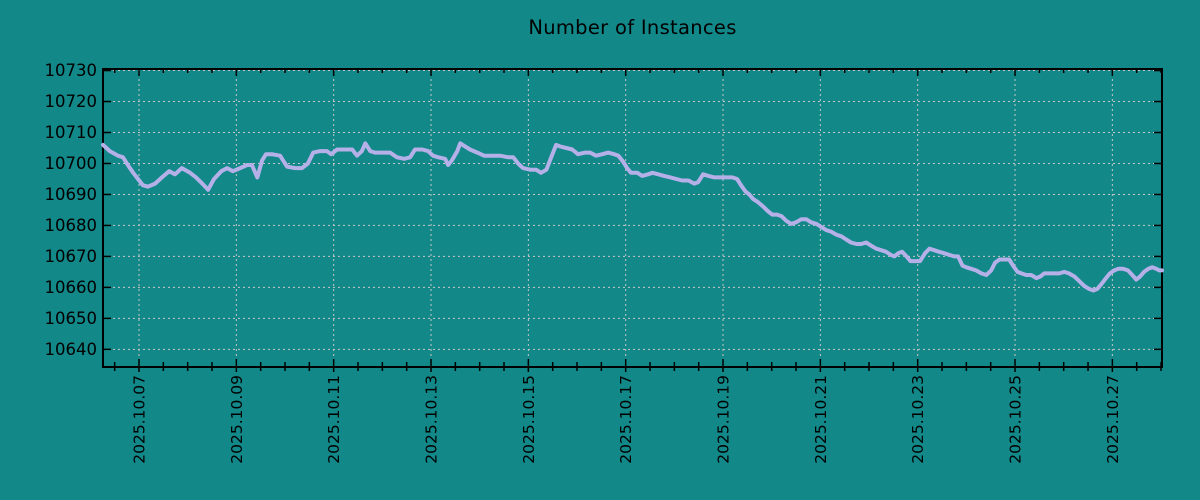  What do you see at coordinates (529, 419) in the screenshot?
I see `x-tick-label: 2025.10.15` at bounding box center [529, 419].